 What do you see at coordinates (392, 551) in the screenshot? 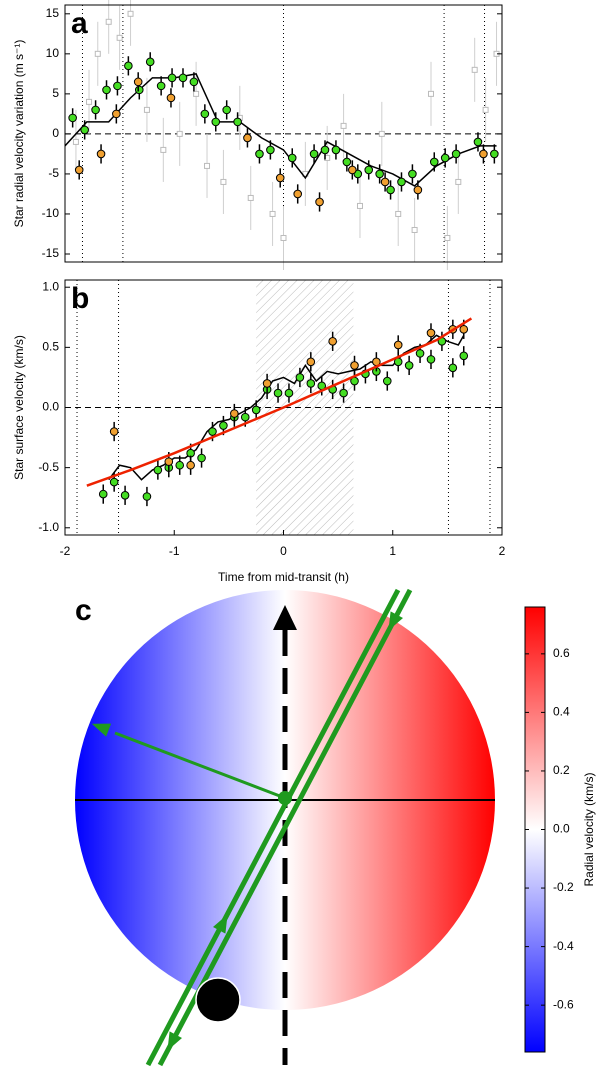
I see `x-tick-label: 1` at bounding box center [392, 551].